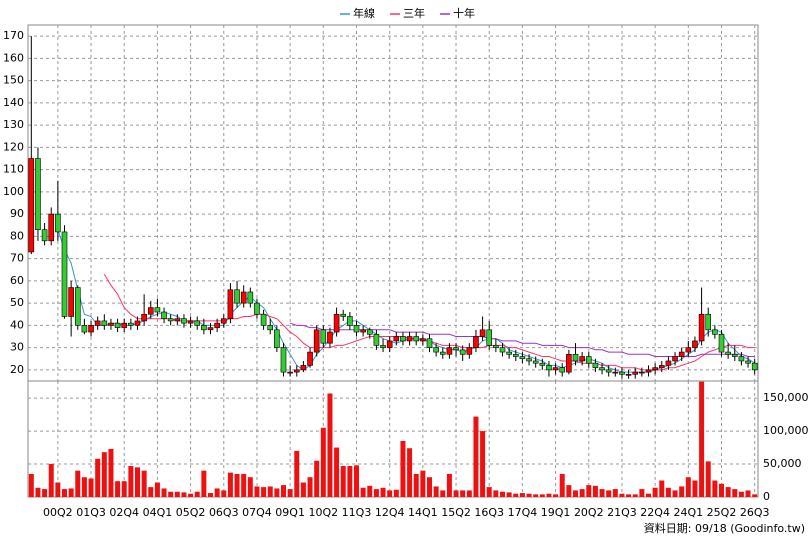 The image size is (808, 540). Describe the element at coordinates (17, 302) in the screenshot. I see `y-tick-label: 50` at that location.